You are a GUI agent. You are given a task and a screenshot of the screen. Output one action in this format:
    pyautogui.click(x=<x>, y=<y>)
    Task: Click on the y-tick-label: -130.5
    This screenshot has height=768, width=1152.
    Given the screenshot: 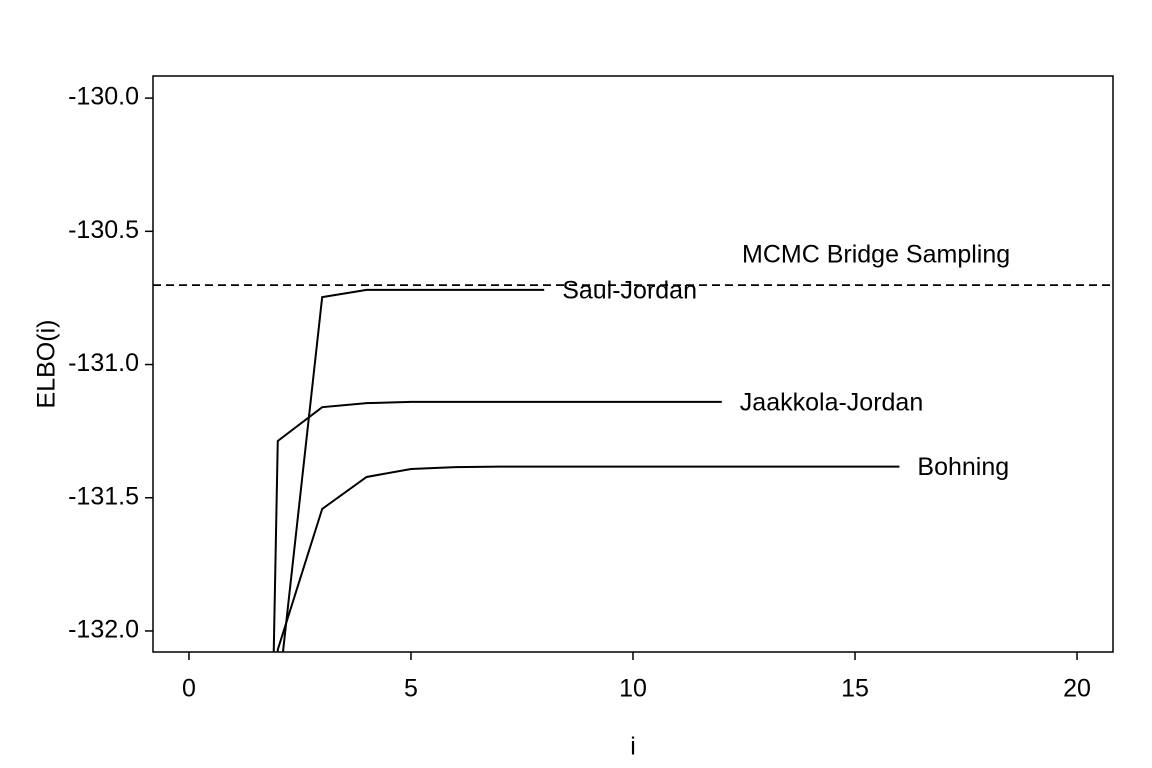 What is the action you would take?
    pyautogui.click(x=103, y=230)
    